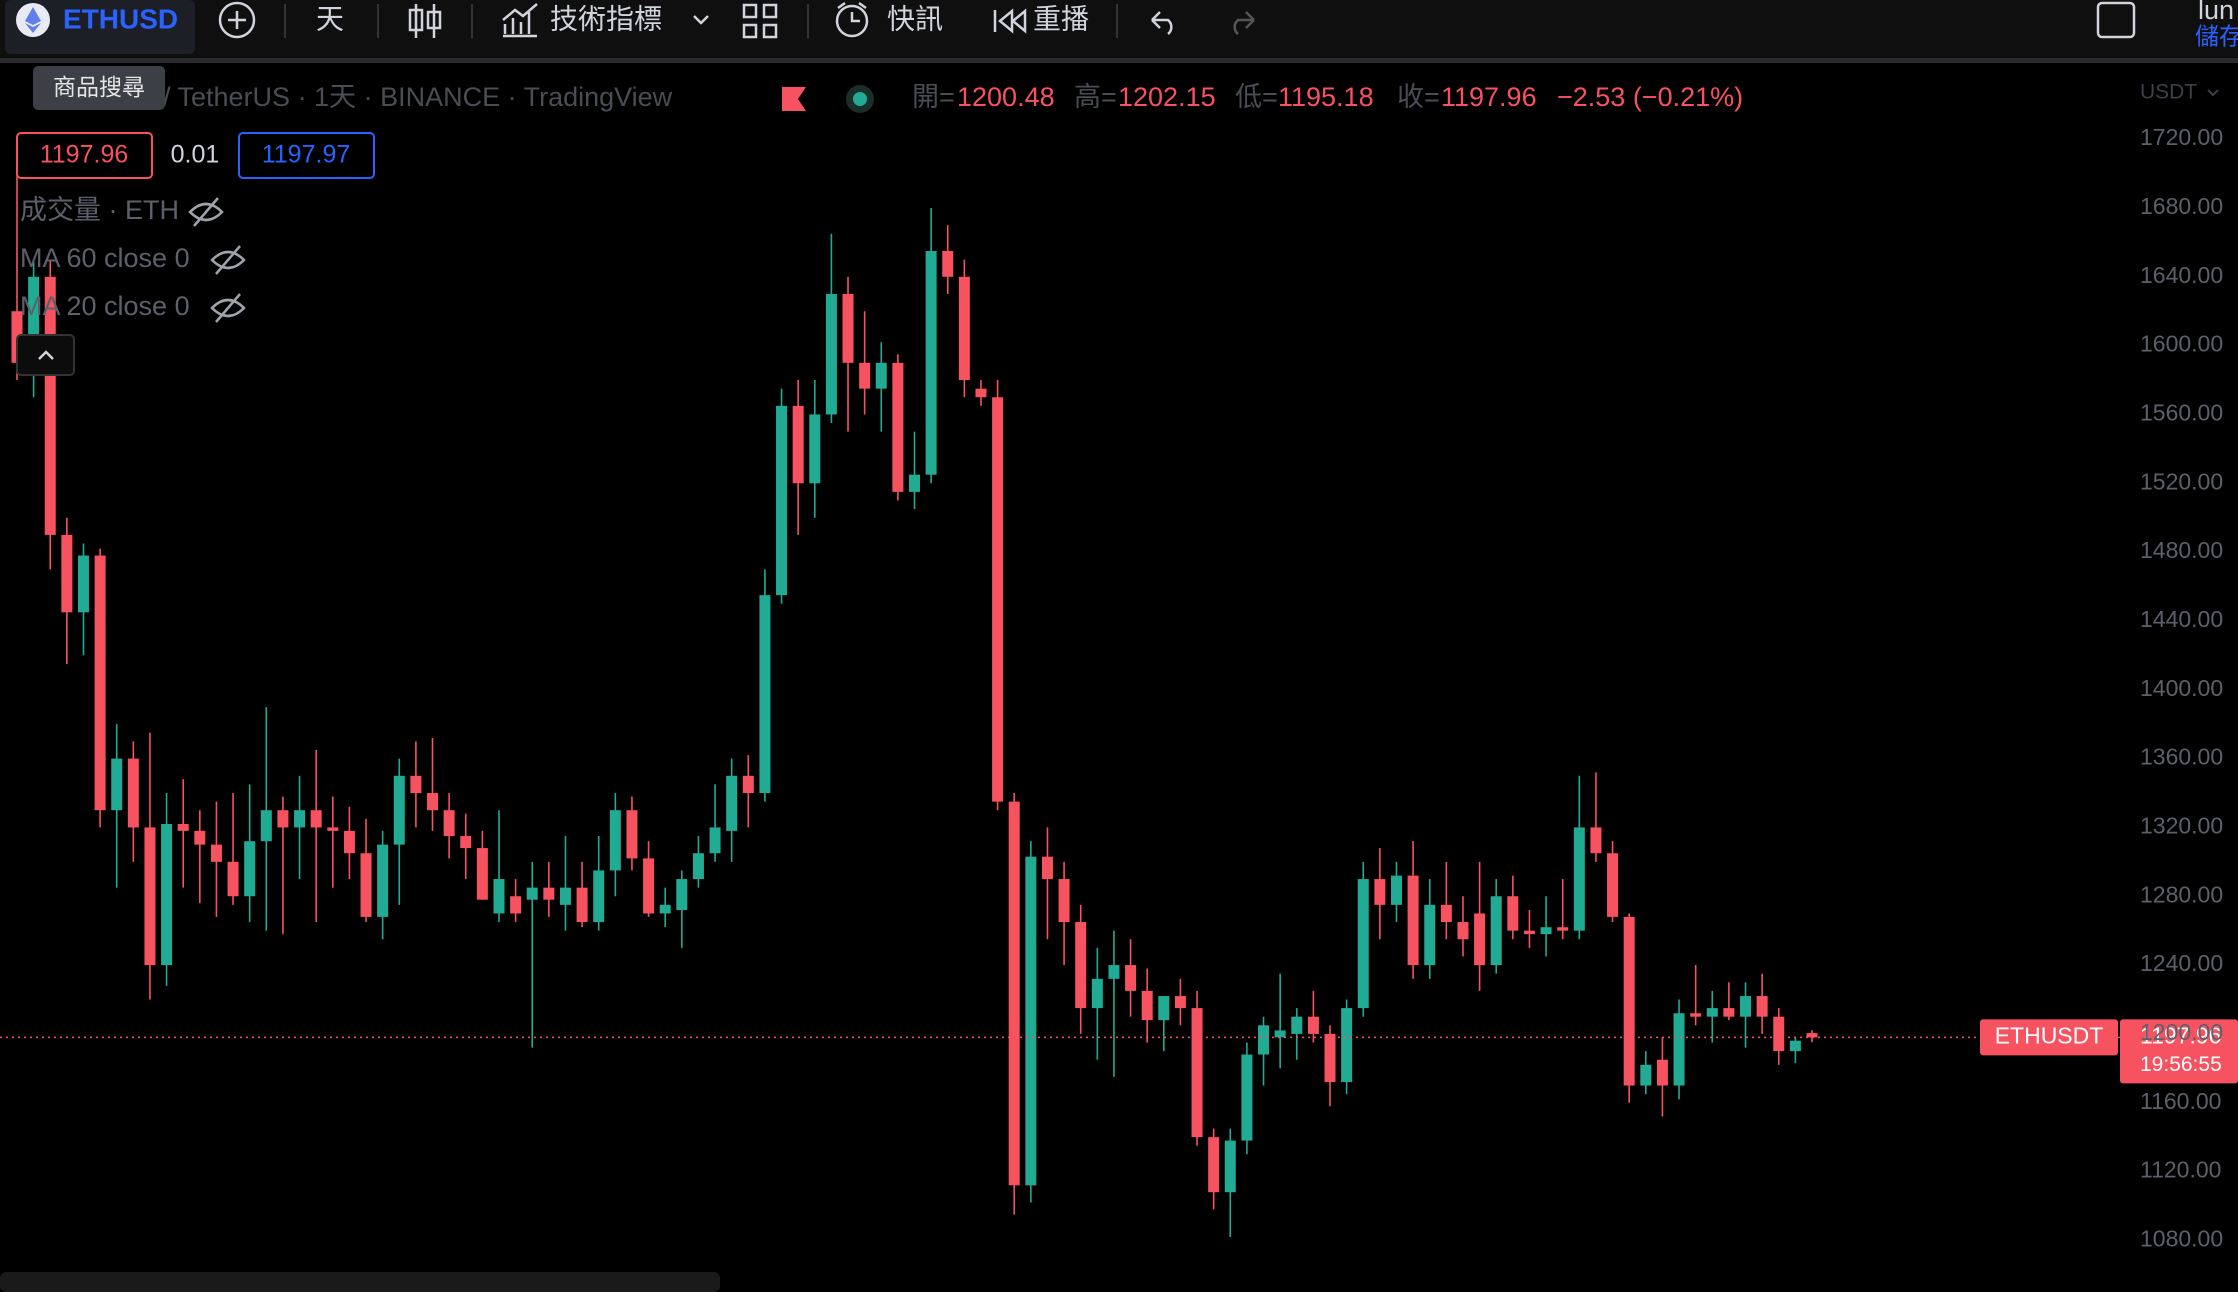 This screenshot has height=1292, width=2238. I want to click on y-tick-label: 1560.00, so click(2181, 413).